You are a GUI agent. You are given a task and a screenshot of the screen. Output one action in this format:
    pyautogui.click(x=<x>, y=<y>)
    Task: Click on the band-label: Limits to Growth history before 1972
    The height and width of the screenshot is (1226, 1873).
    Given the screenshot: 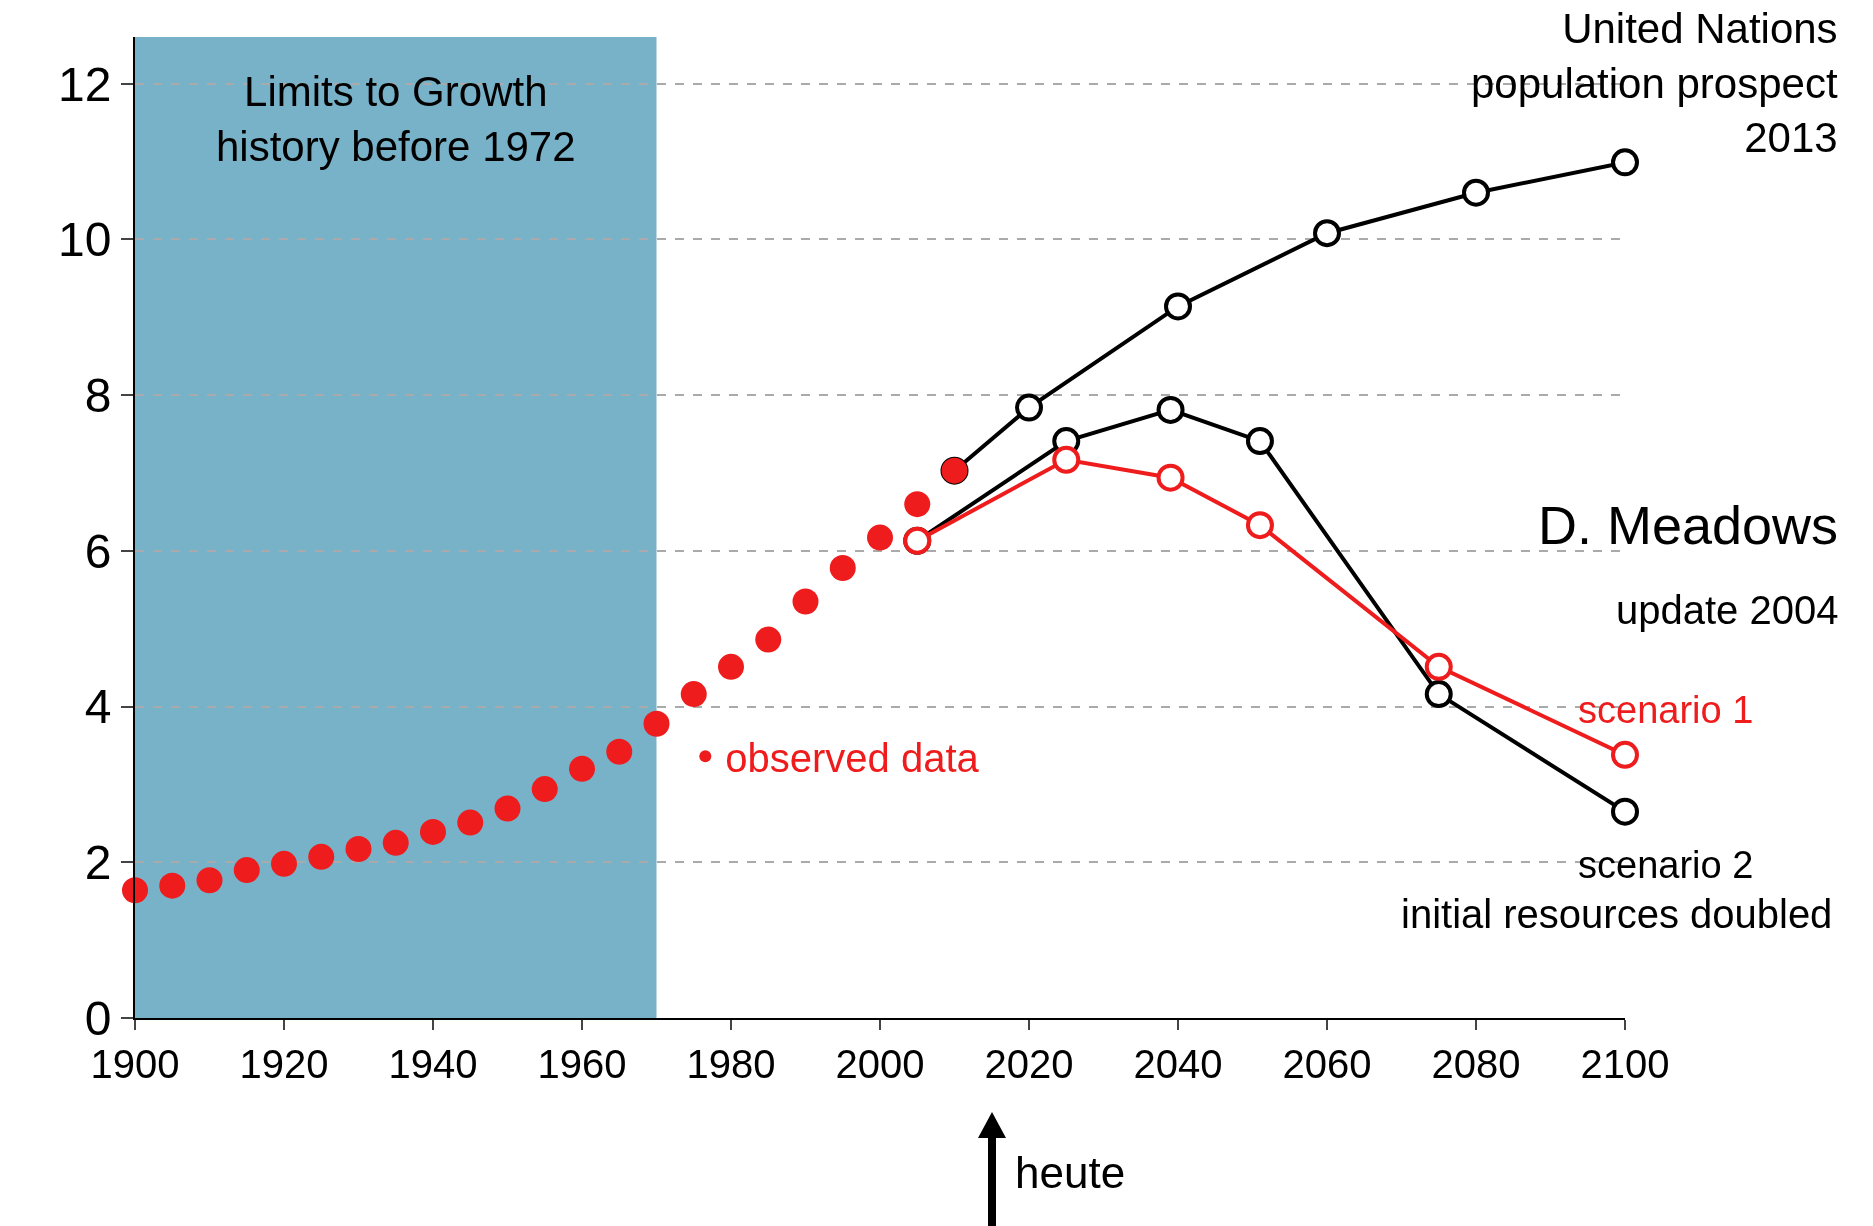 What is the action you would take?
    pyautogui.click(x=396, y=119)
    